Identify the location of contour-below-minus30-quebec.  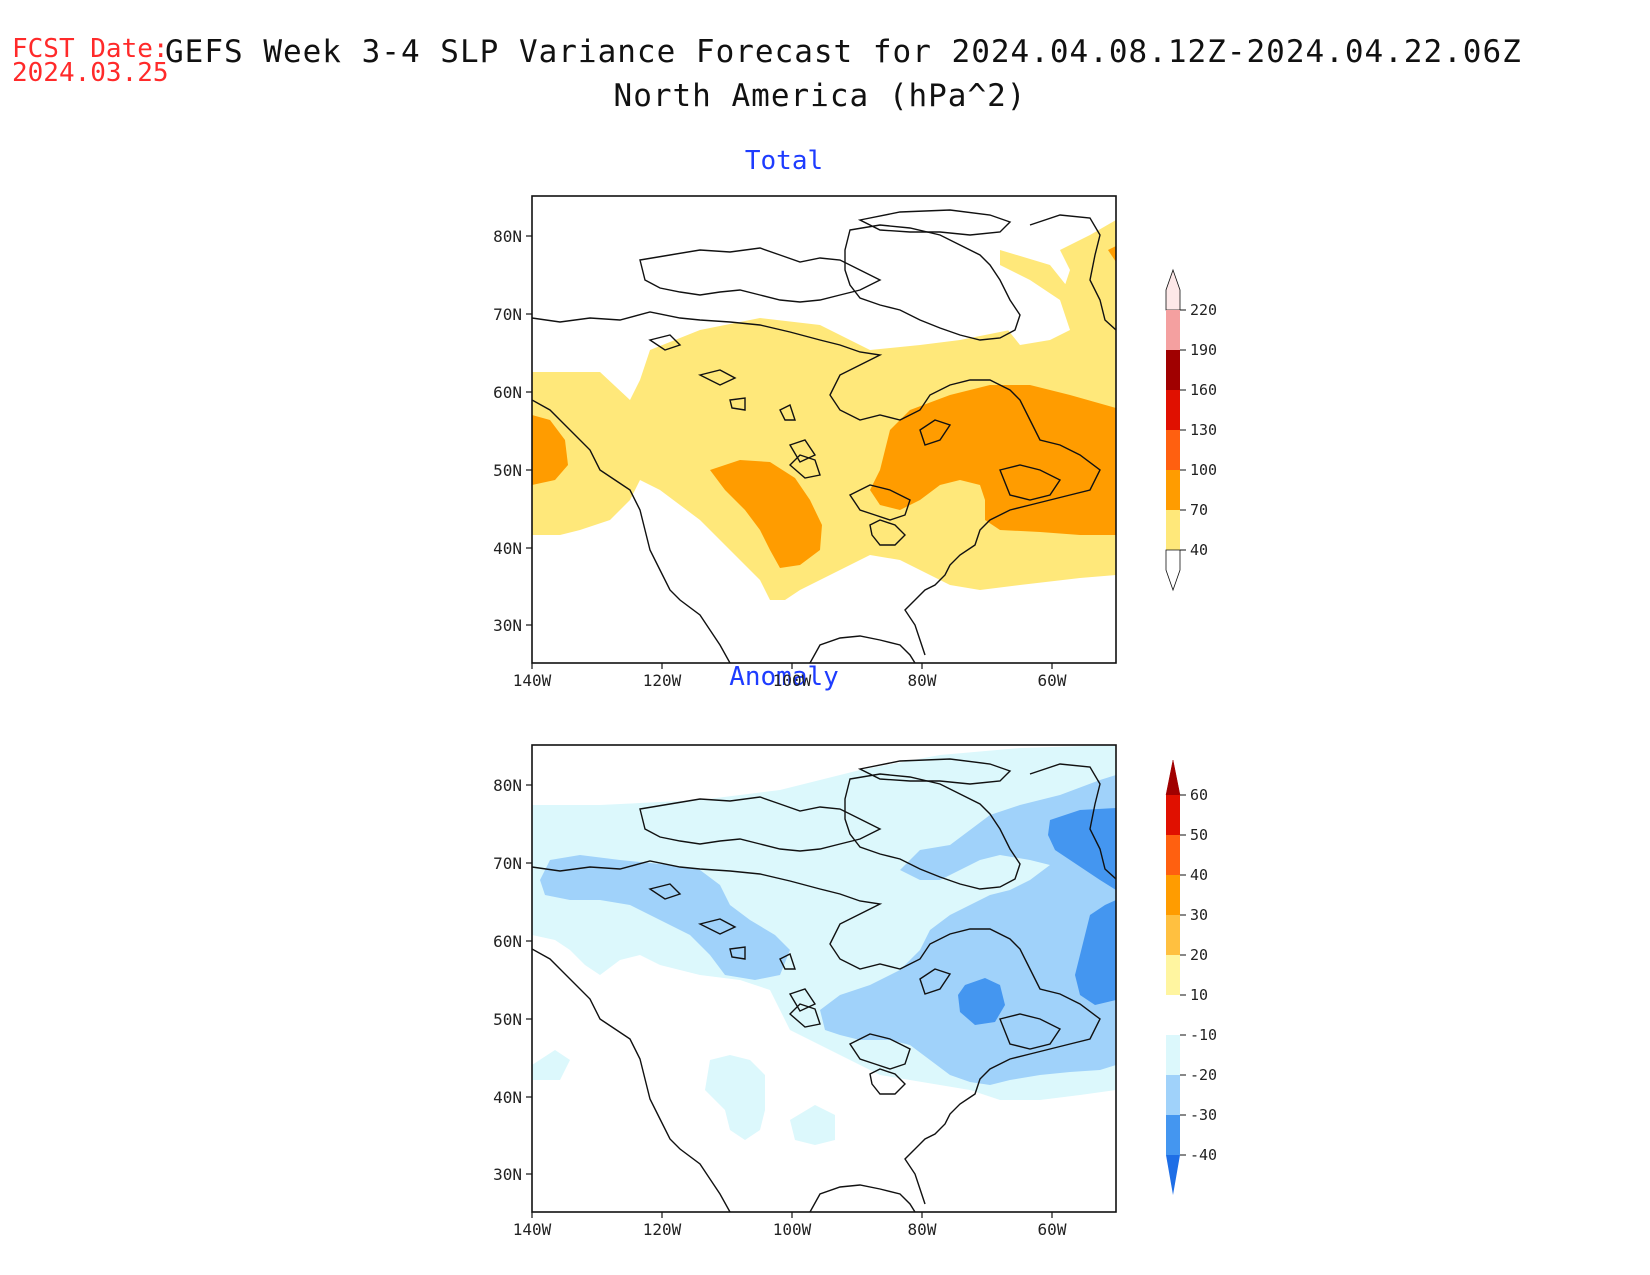
(981, 1001).